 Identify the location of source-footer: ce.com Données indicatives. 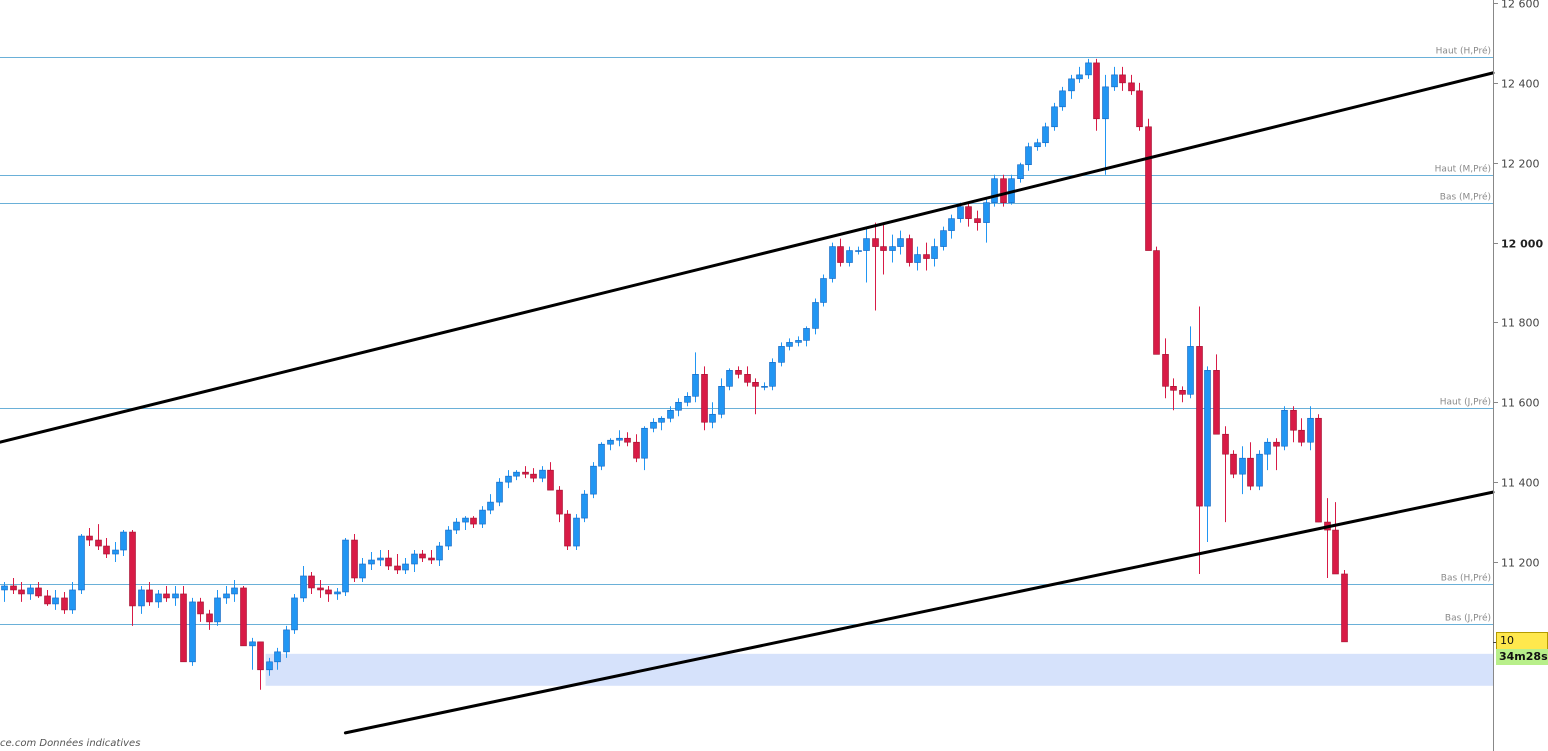
(70, 743).